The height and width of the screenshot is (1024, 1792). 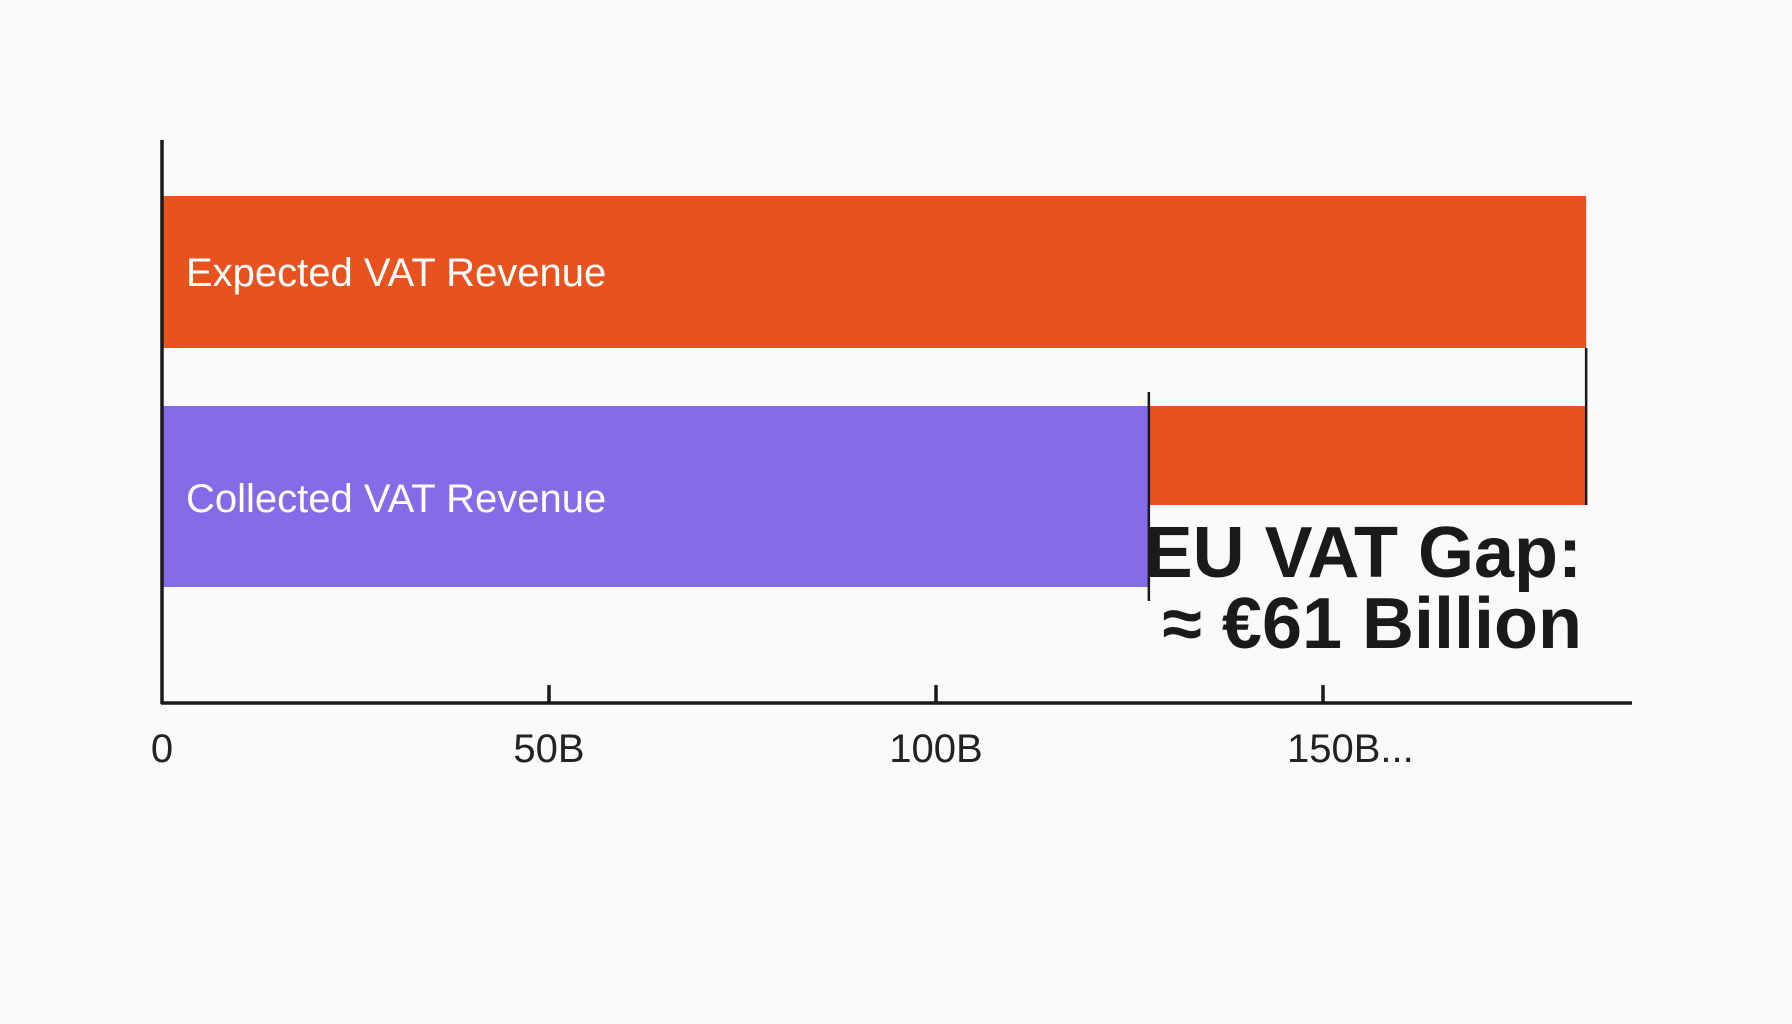 I want to click on x-tick-label-1: 50B, so click(x=548, y=749).